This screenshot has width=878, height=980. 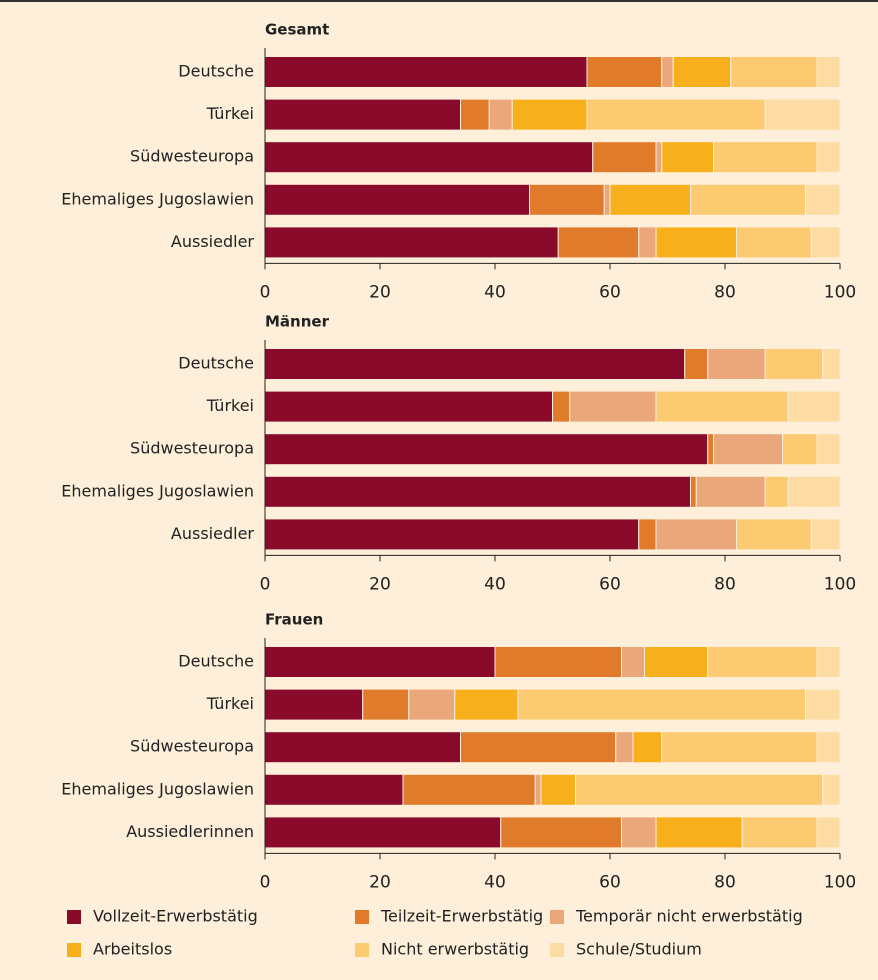 I want to click on panel-title: Gesamt, so click(x=297, y=30).